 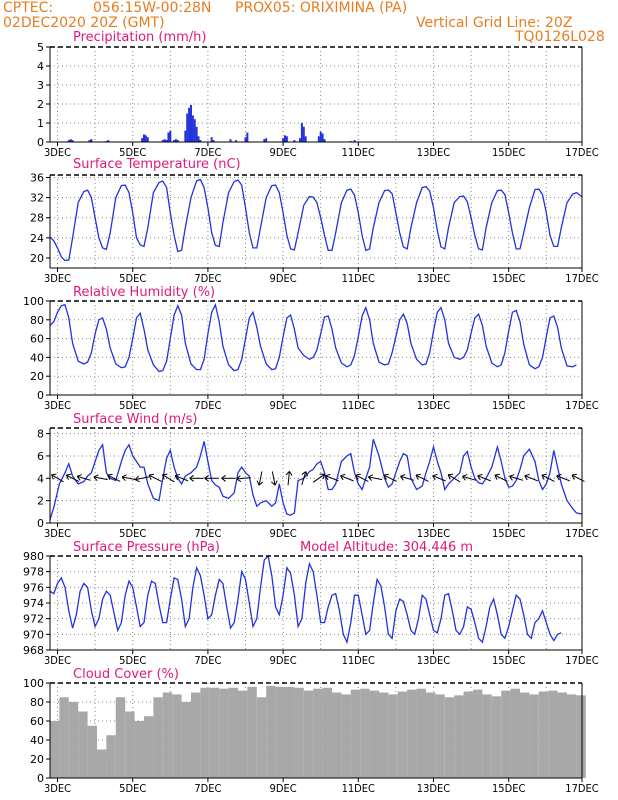 I want to click on precip-xtick-label: 9DEC, so click(x=283, y=152).